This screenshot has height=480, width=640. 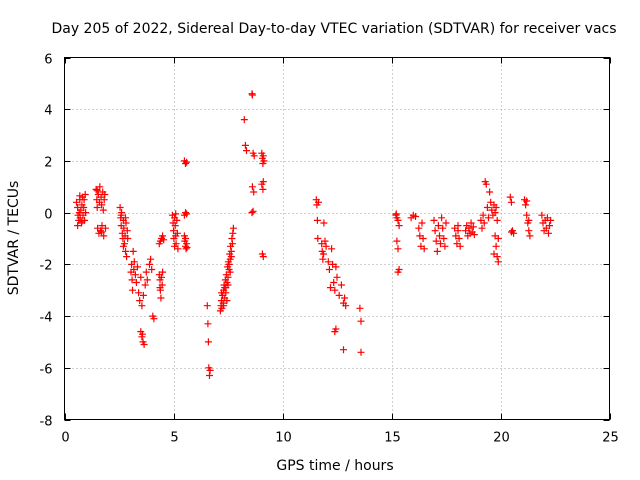 What do you see at coordinates (48, 111) in the screenshot?
I see `y-tick-label: 4` at bounding box center [48, 111].